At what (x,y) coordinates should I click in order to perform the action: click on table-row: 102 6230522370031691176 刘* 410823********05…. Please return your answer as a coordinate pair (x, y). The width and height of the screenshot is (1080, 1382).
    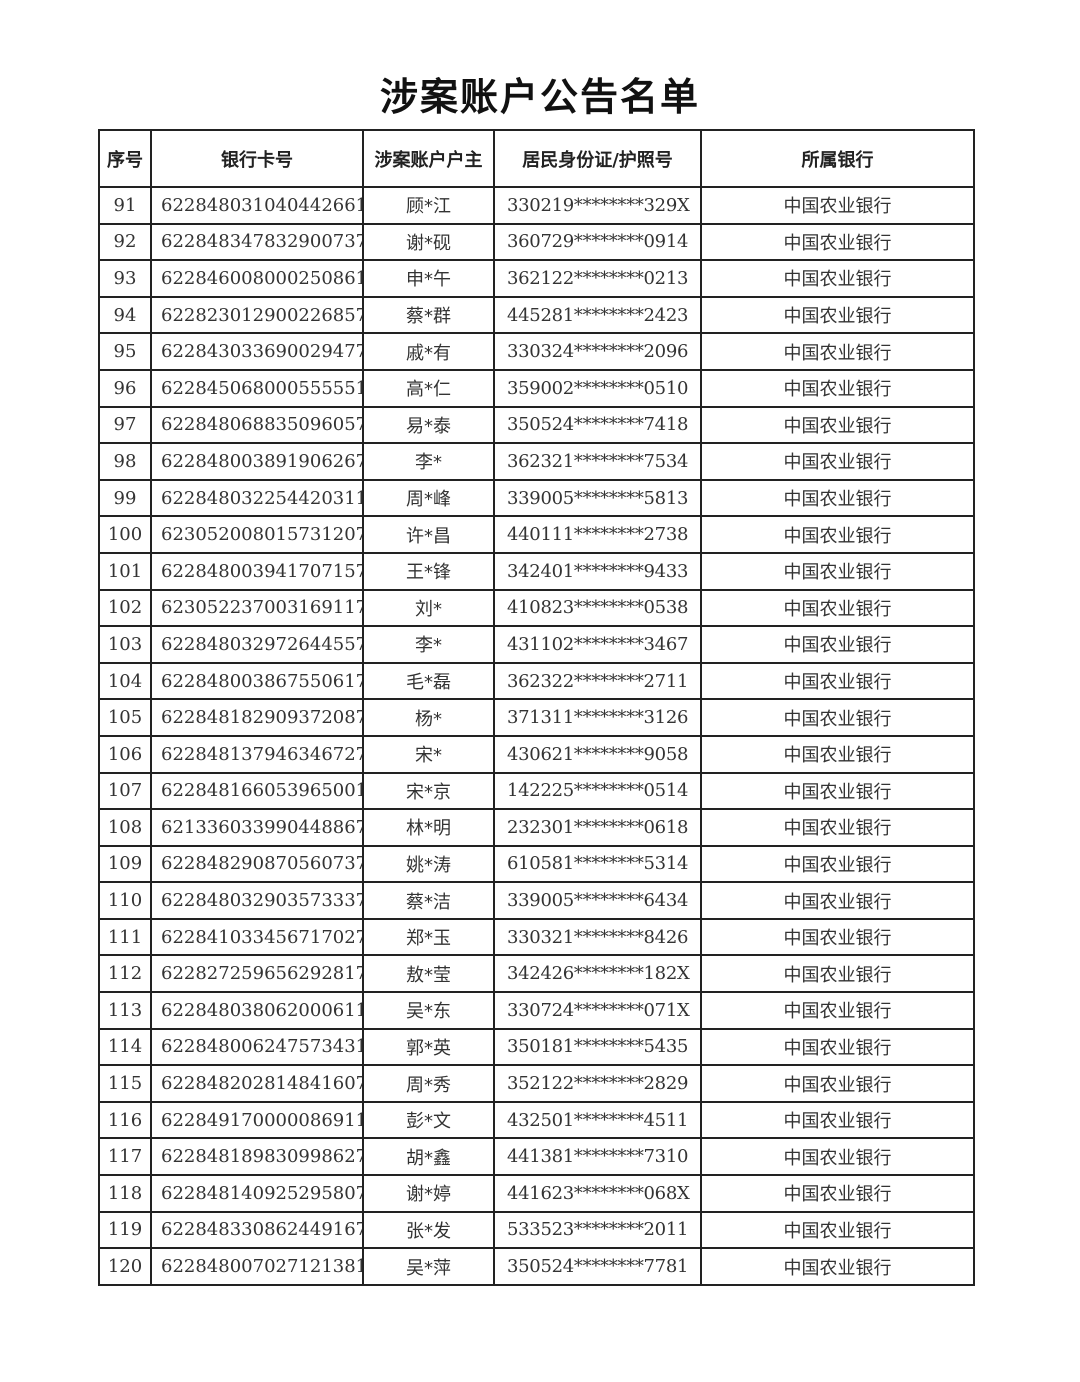
    Looking at the image, I should click on (536, 608).